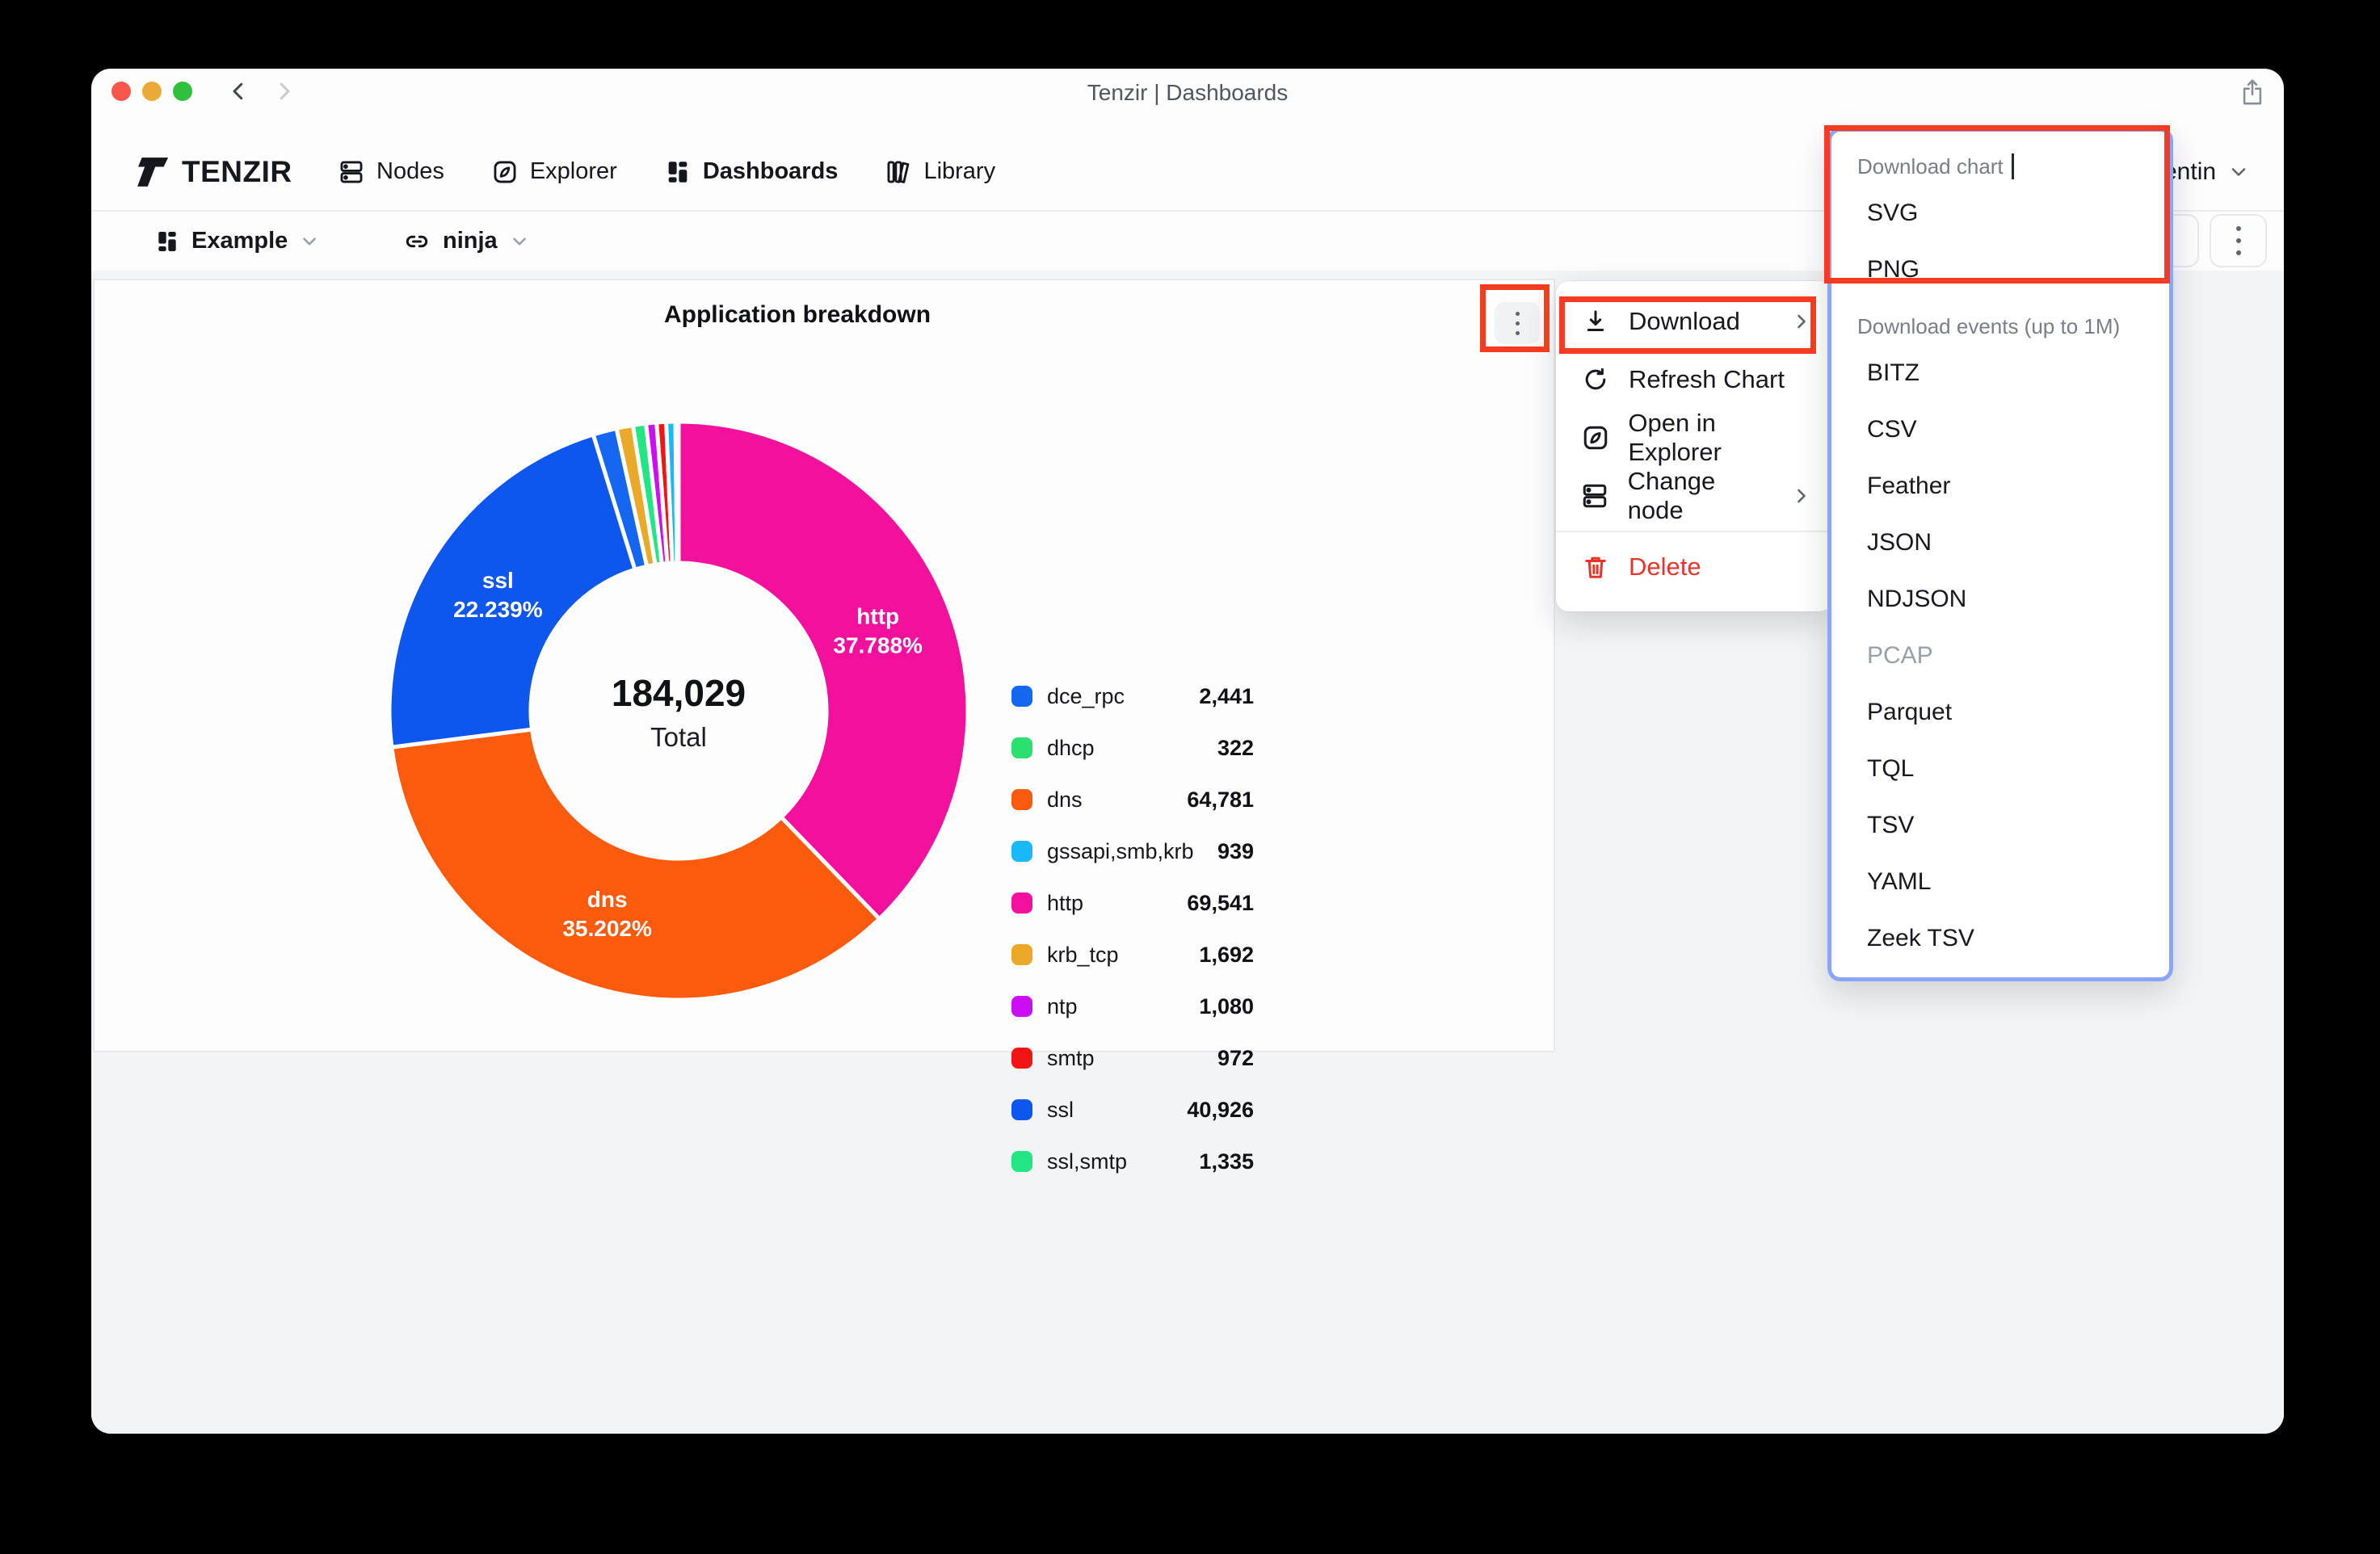 The height and width of the screenshot is (1554, 2380). What do you see at coordinates (1220, 1109) in the screenshot?
I see `legend-value: 40,926` at bounding box center [1220, 1109].